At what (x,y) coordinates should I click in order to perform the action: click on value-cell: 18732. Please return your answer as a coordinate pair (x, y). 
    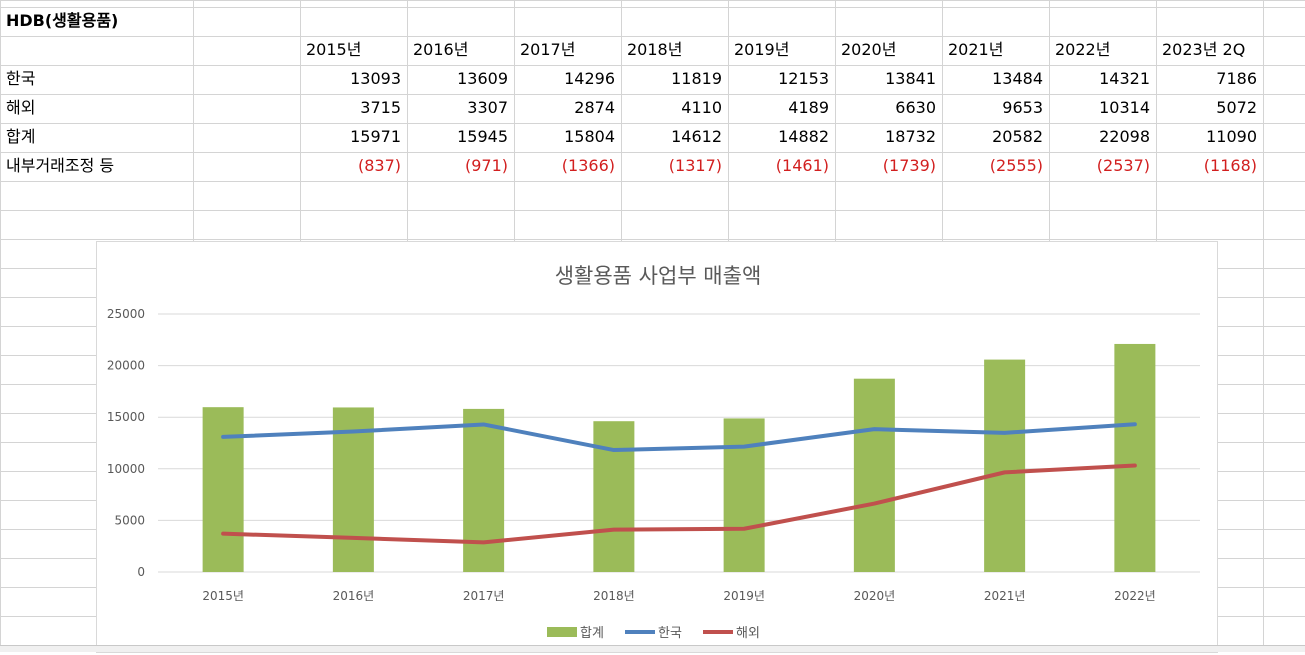
    Looking at the image, I should click on (910, 136).